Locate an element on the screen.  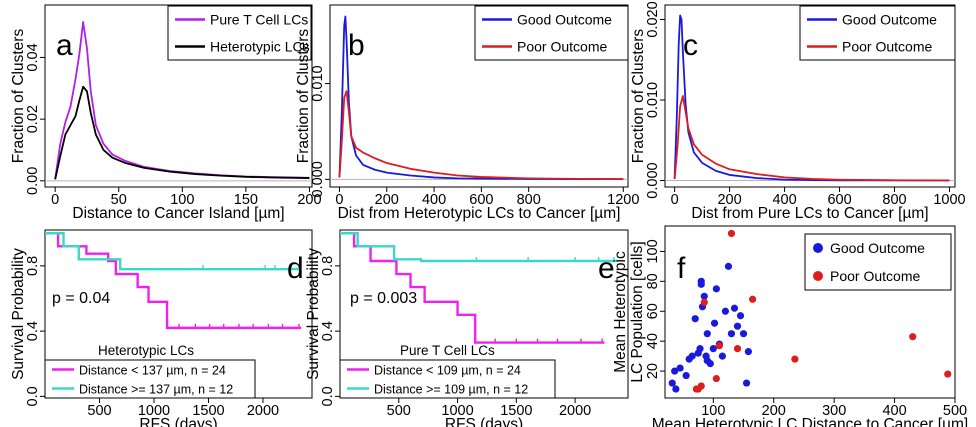
panel-letter: d is located at coordinates (295, 268).